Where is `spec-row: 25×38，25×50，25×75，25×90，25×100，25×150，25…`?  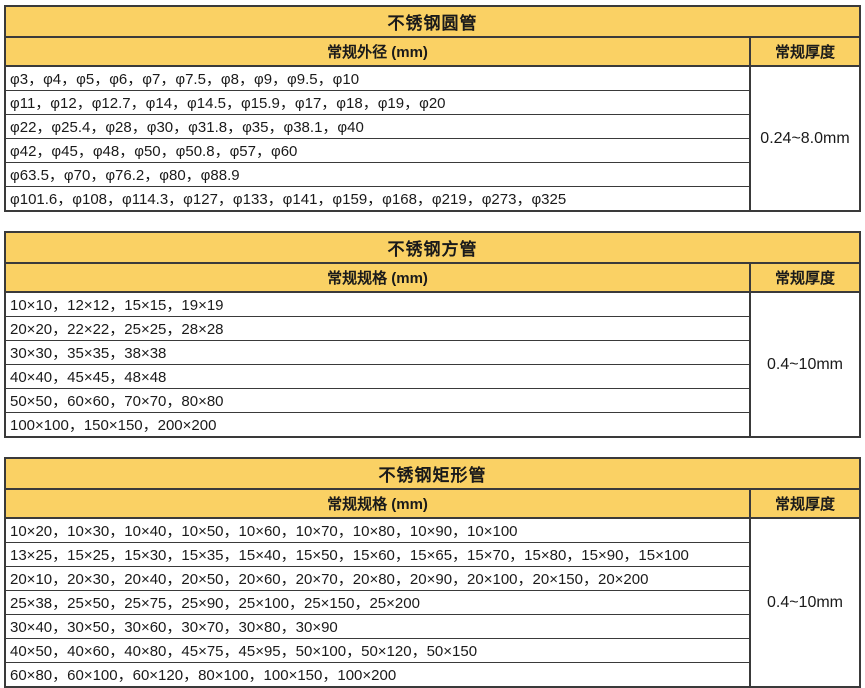 spec-row: 25×38，25×50，25×75，25×90，25×100，25×150，25… is located at coordinates (432, 602).